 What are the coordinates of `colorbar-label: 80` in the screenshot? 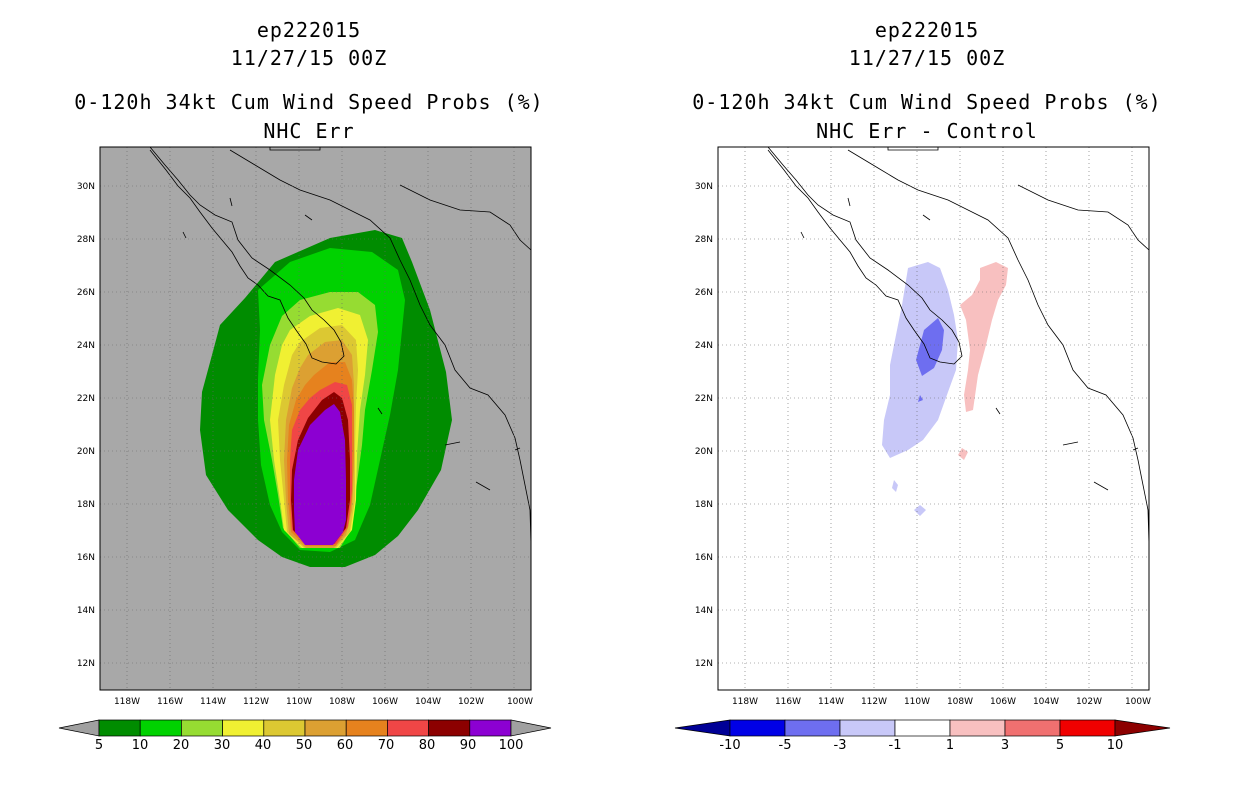 It's located at (427, 745).